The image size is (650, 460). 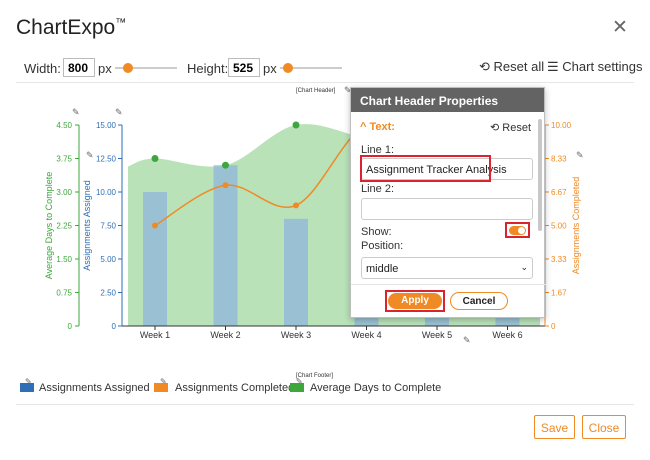 I want to click on axis-tick-label-right: 8.33, so click(x=559, y=159).